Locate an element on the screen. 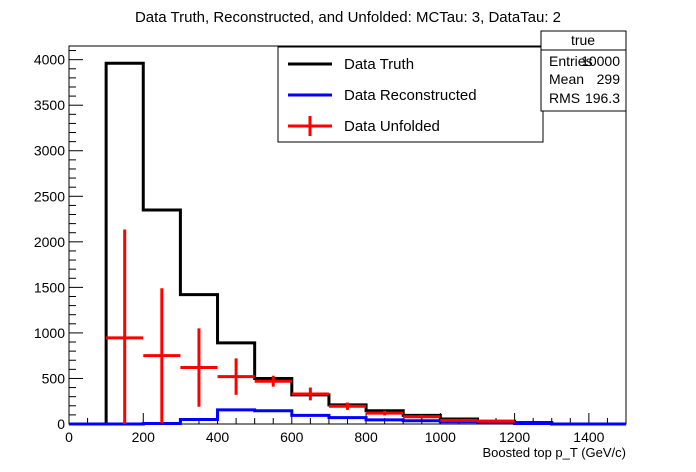  y-tick-label-0: 0 is located at coordinates (61, 424).